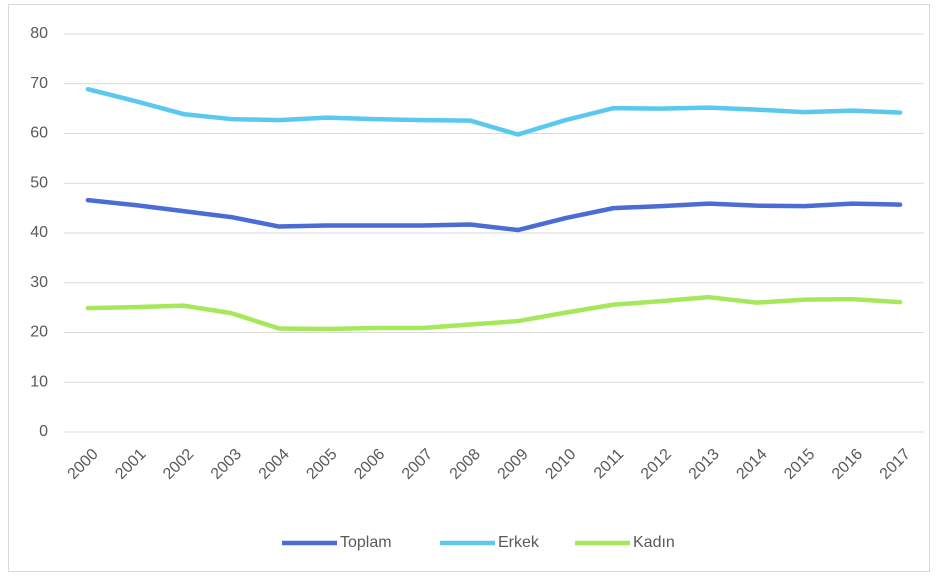  I want to click on y-tick-label: 40, so click(39, 232).